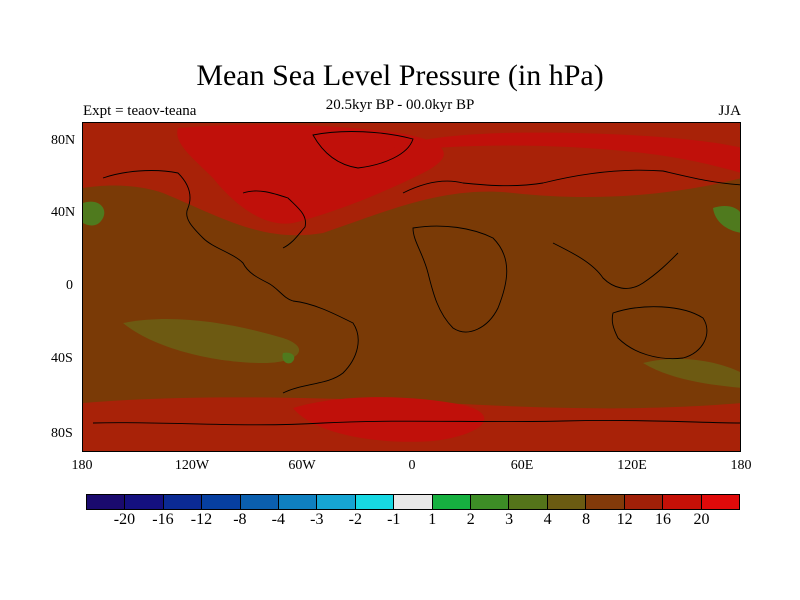 The image size is (800, 600). Describe the element at coordinates (320, 347) in the screenshot. I see `south-america-coast` at that location.